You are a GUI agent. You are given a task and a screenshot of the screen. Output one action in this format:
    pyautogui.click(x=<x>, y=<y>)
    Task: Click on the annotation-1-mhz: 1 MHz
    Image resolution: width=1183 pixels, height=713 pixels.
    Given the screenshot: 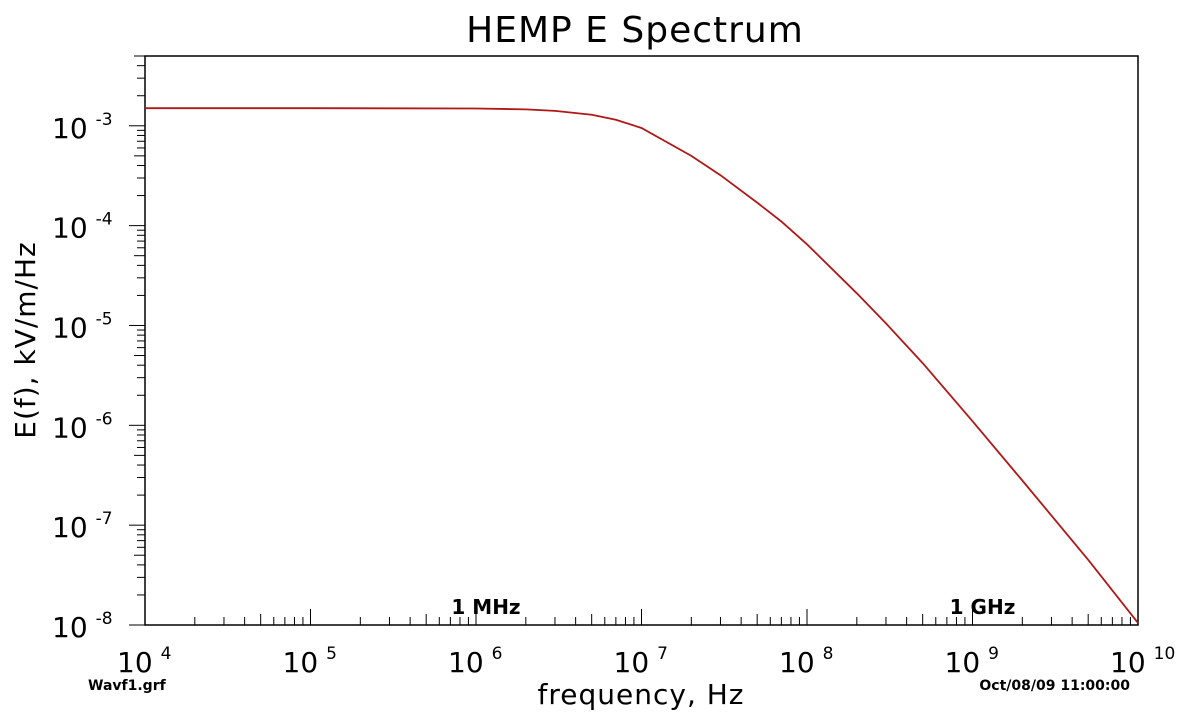 What is the action you would take?
    pyautogui.click(x=485, y=607)
    